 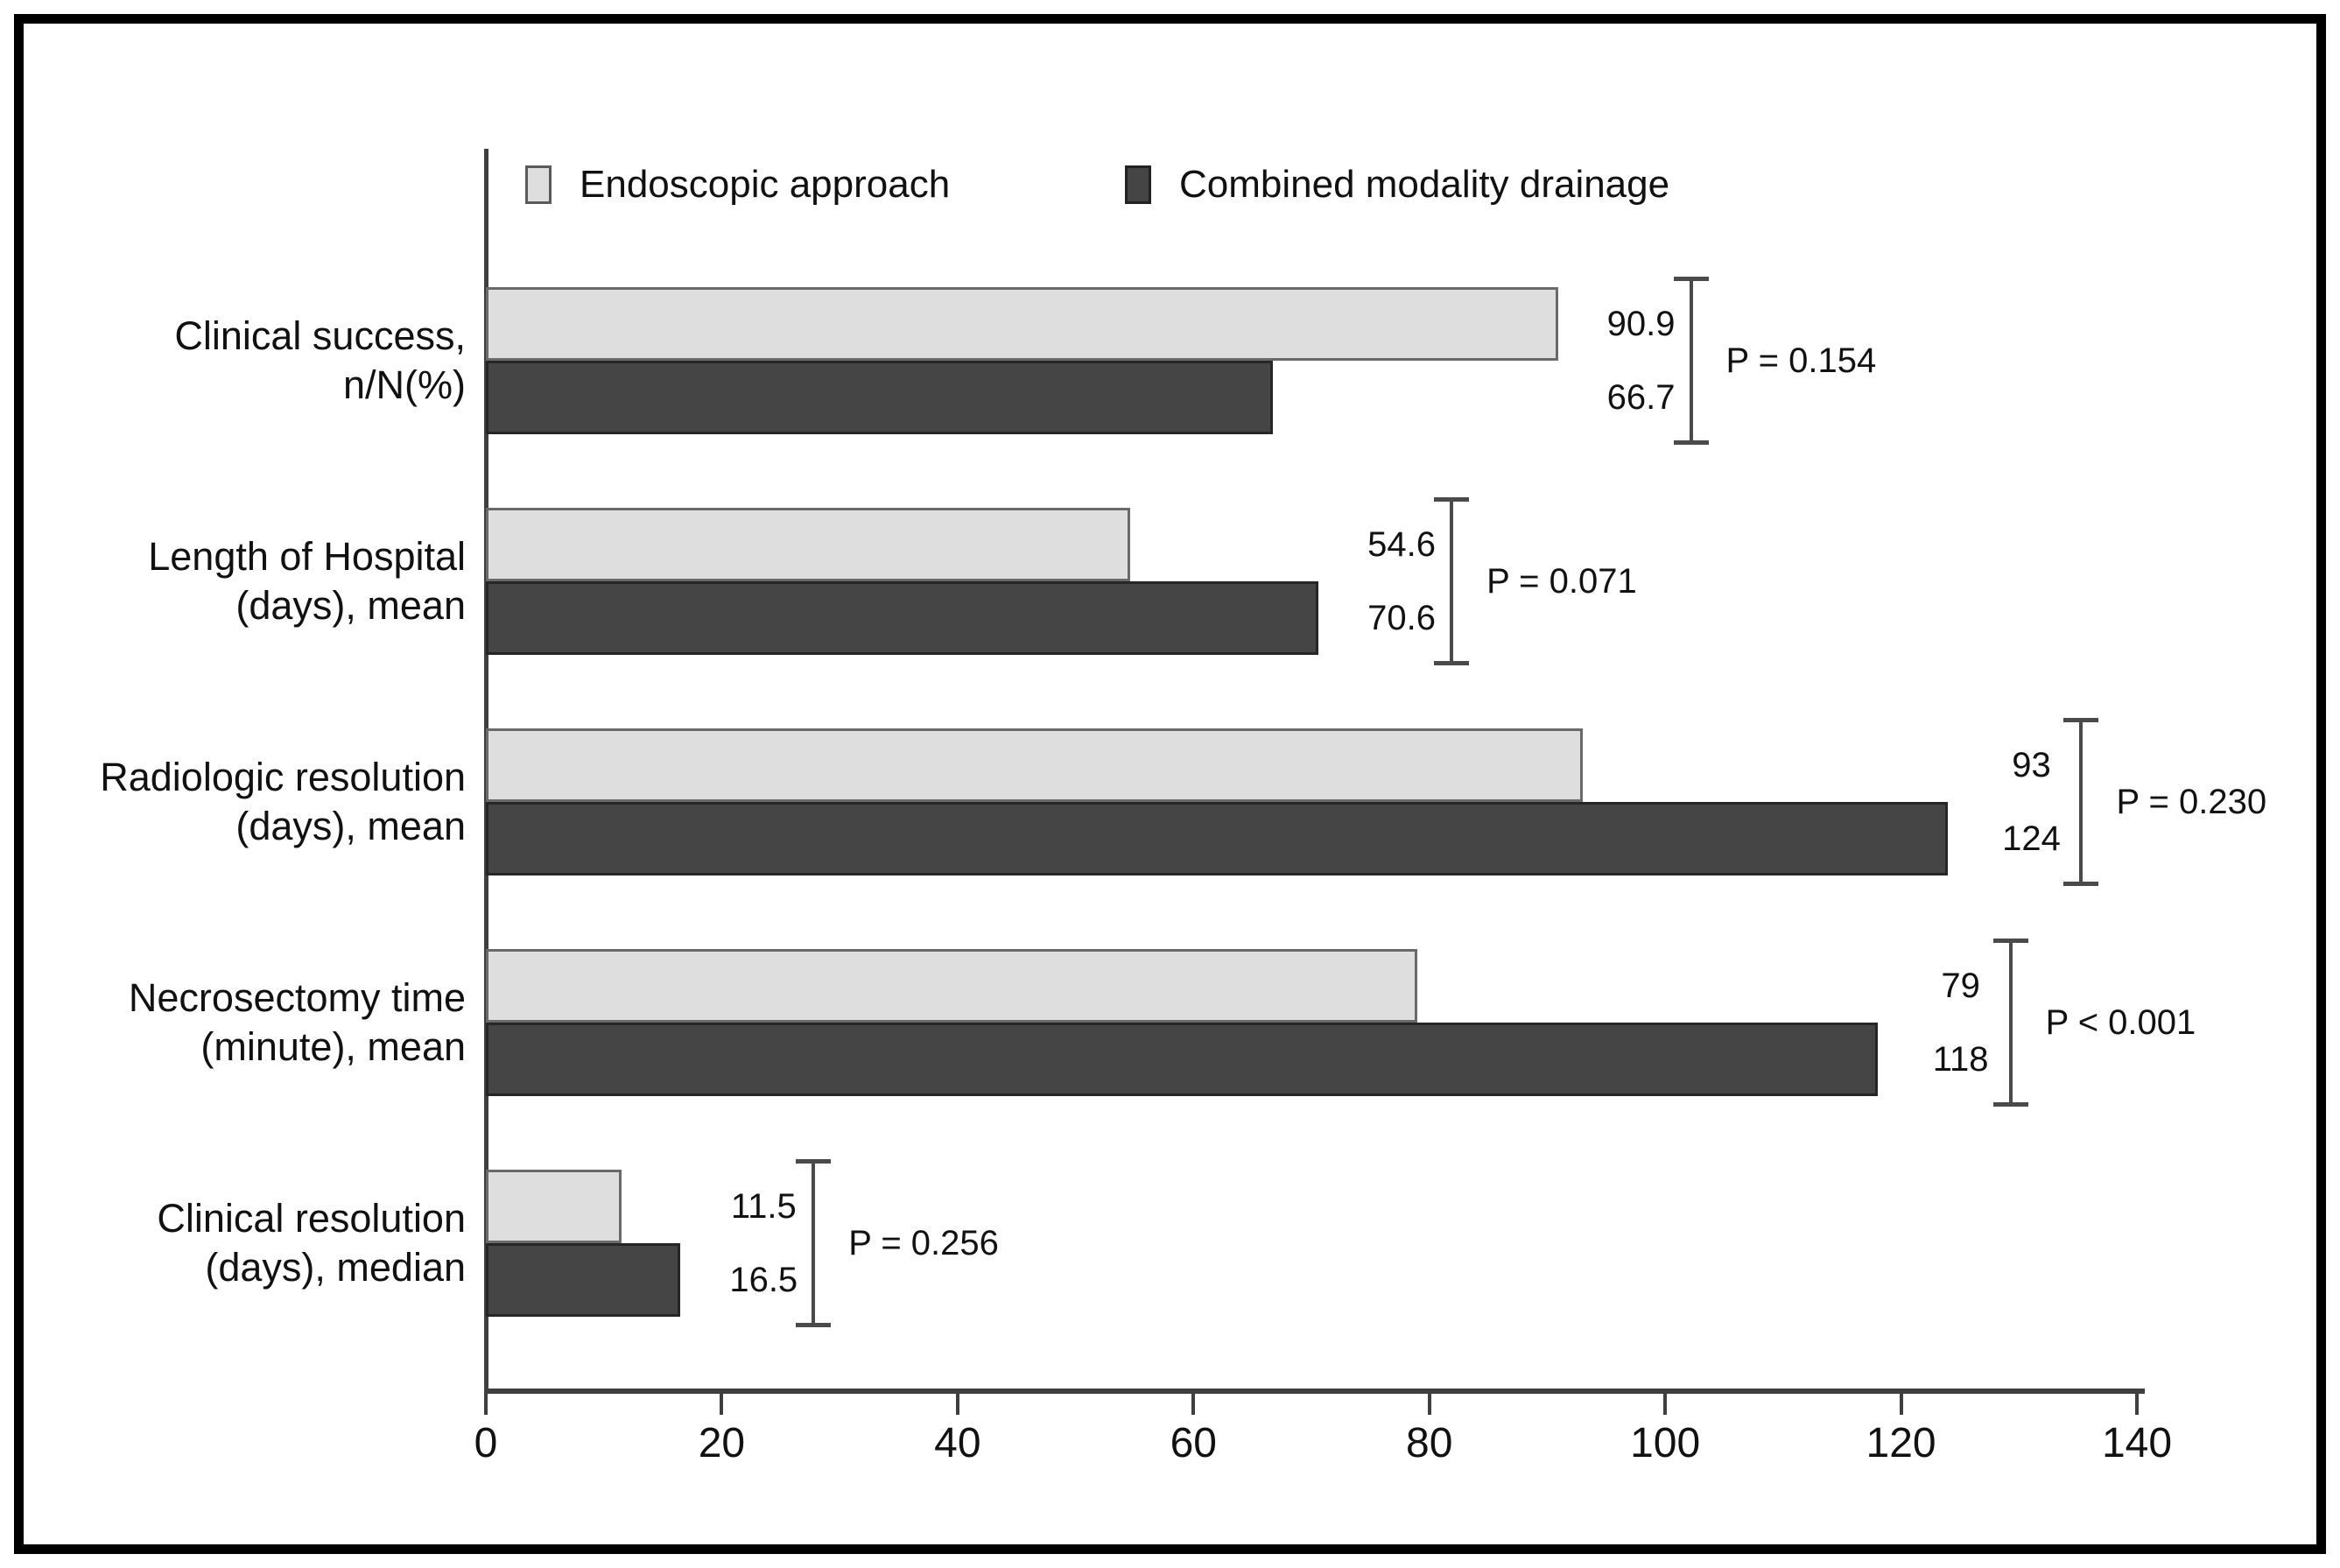 I want to click on pvalue-label: P = 0.256, so click(x=923, y=1243).